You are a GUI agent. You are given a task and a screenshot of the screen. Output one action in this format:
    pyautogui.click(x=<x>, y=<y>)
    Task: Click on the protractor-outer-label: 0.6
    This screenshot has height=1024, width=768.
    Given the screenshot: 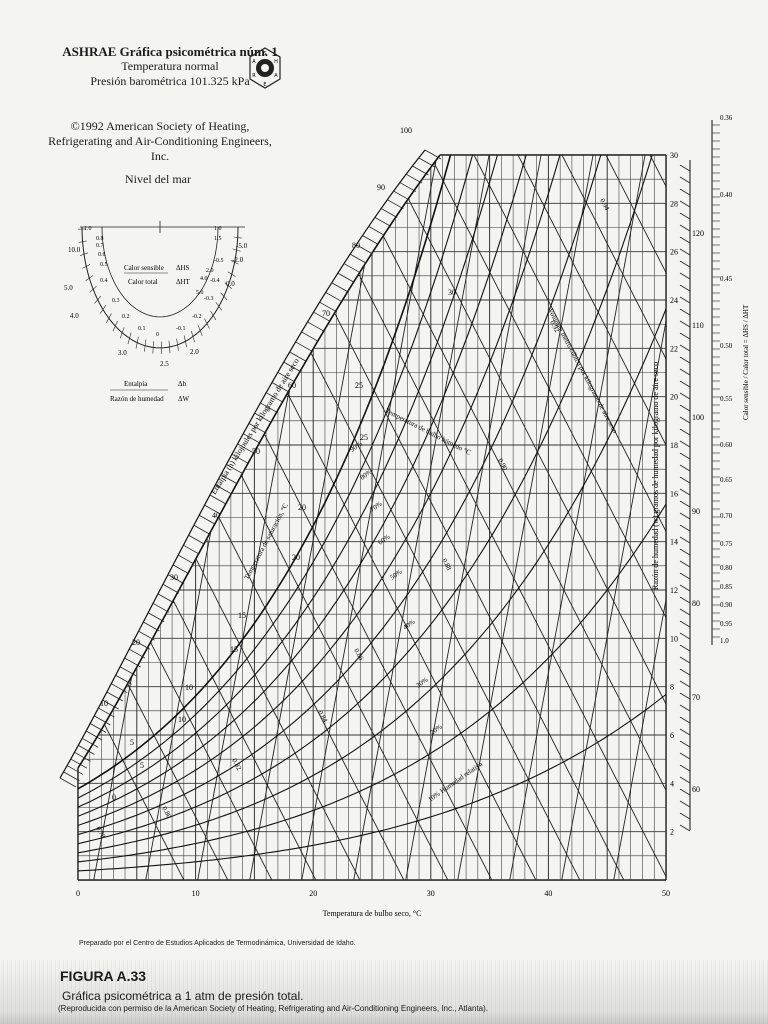 What is the action you would take?
    pyautogui.click(x=102, y=255)
    